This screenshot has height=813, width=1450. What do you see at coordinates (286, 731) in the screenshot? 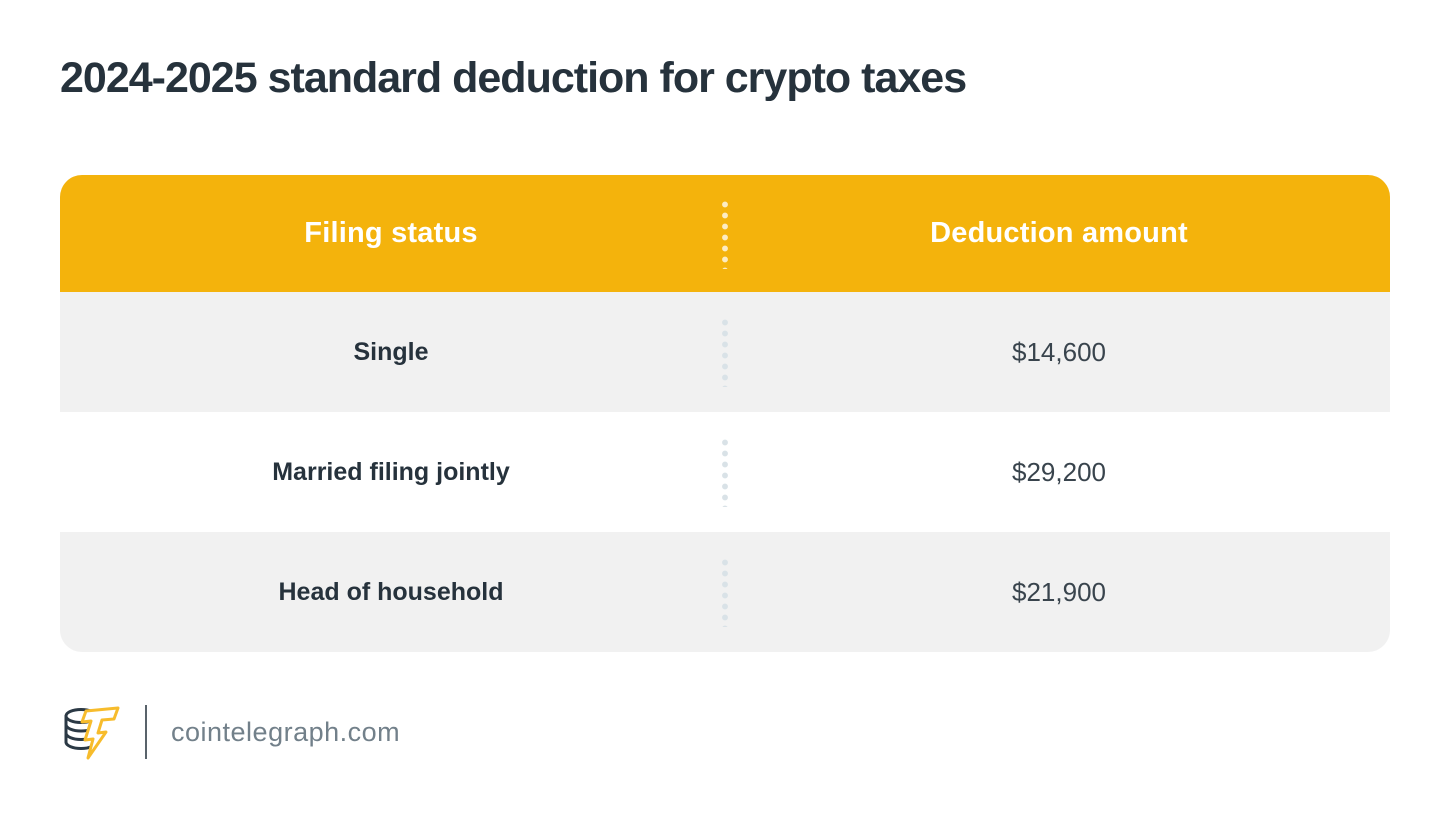
I see `footer-site-text: cointelegraph.com` at bounding box center [286, 731].